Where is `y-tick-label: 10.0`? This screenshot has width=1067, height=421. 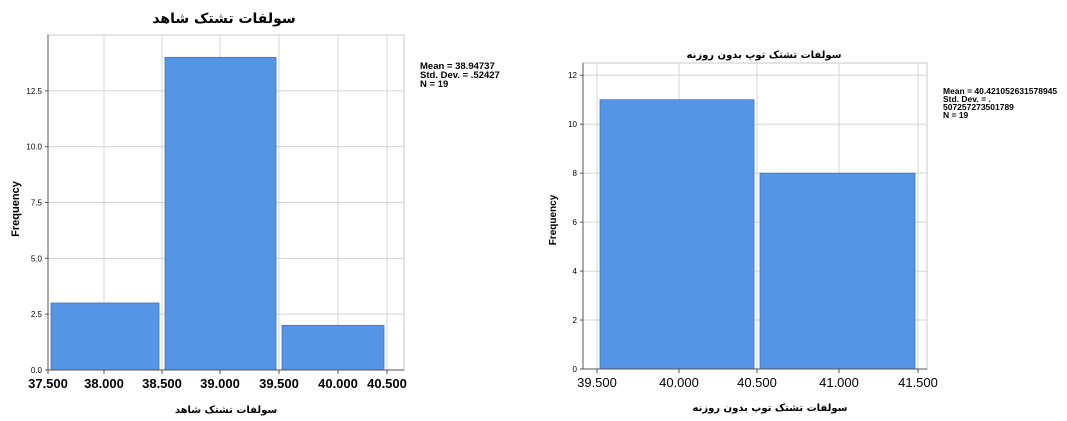
y-tick-label: 10.0 is located at coordinates (34, 147).